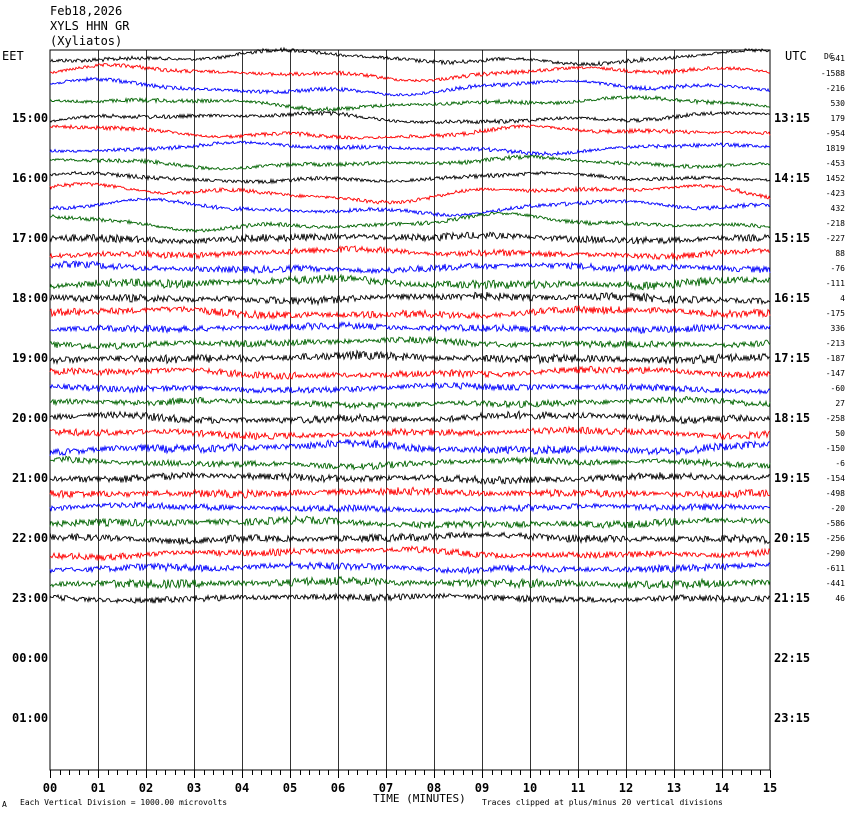  What do you see at coordinates (835, 478) in the screenshot?
I see `dc-offset-value: -154` at bounding box center [835, 478].